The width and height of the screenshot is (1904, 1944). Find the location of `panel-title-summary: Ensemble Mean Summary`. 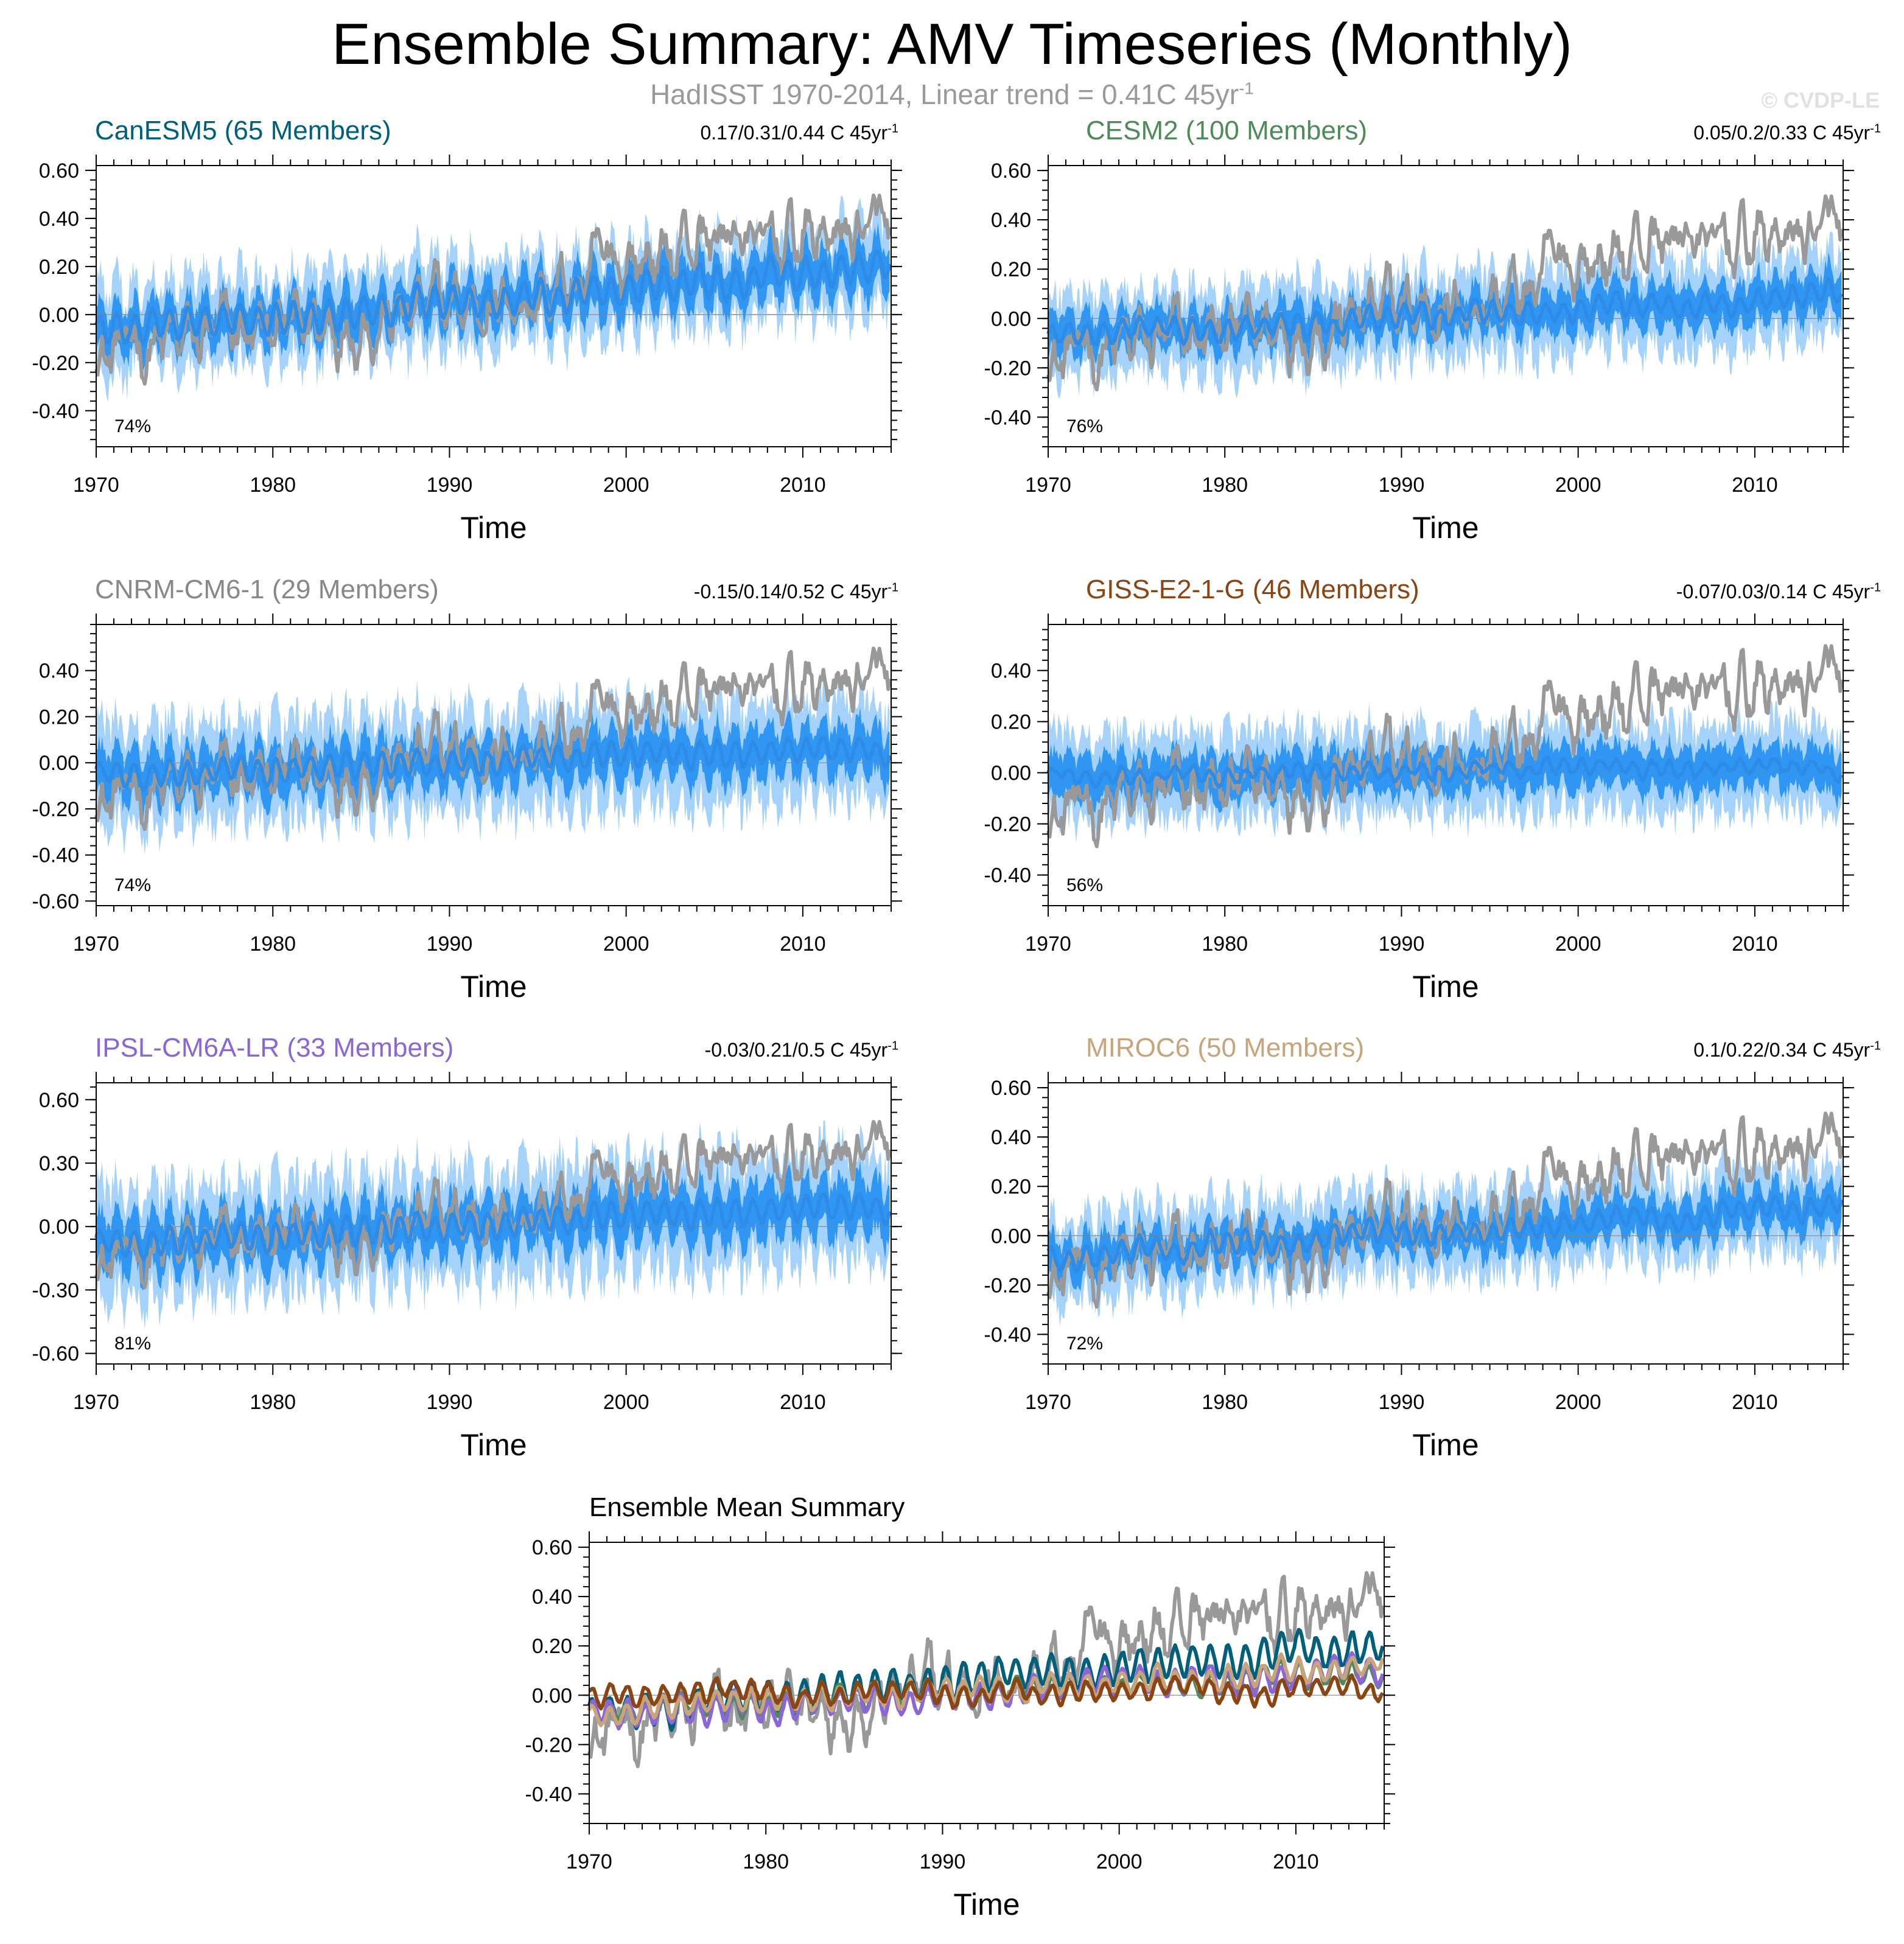

panel-title-summary: Ensemble Mean Summary is located at coordinates (747, 1507).